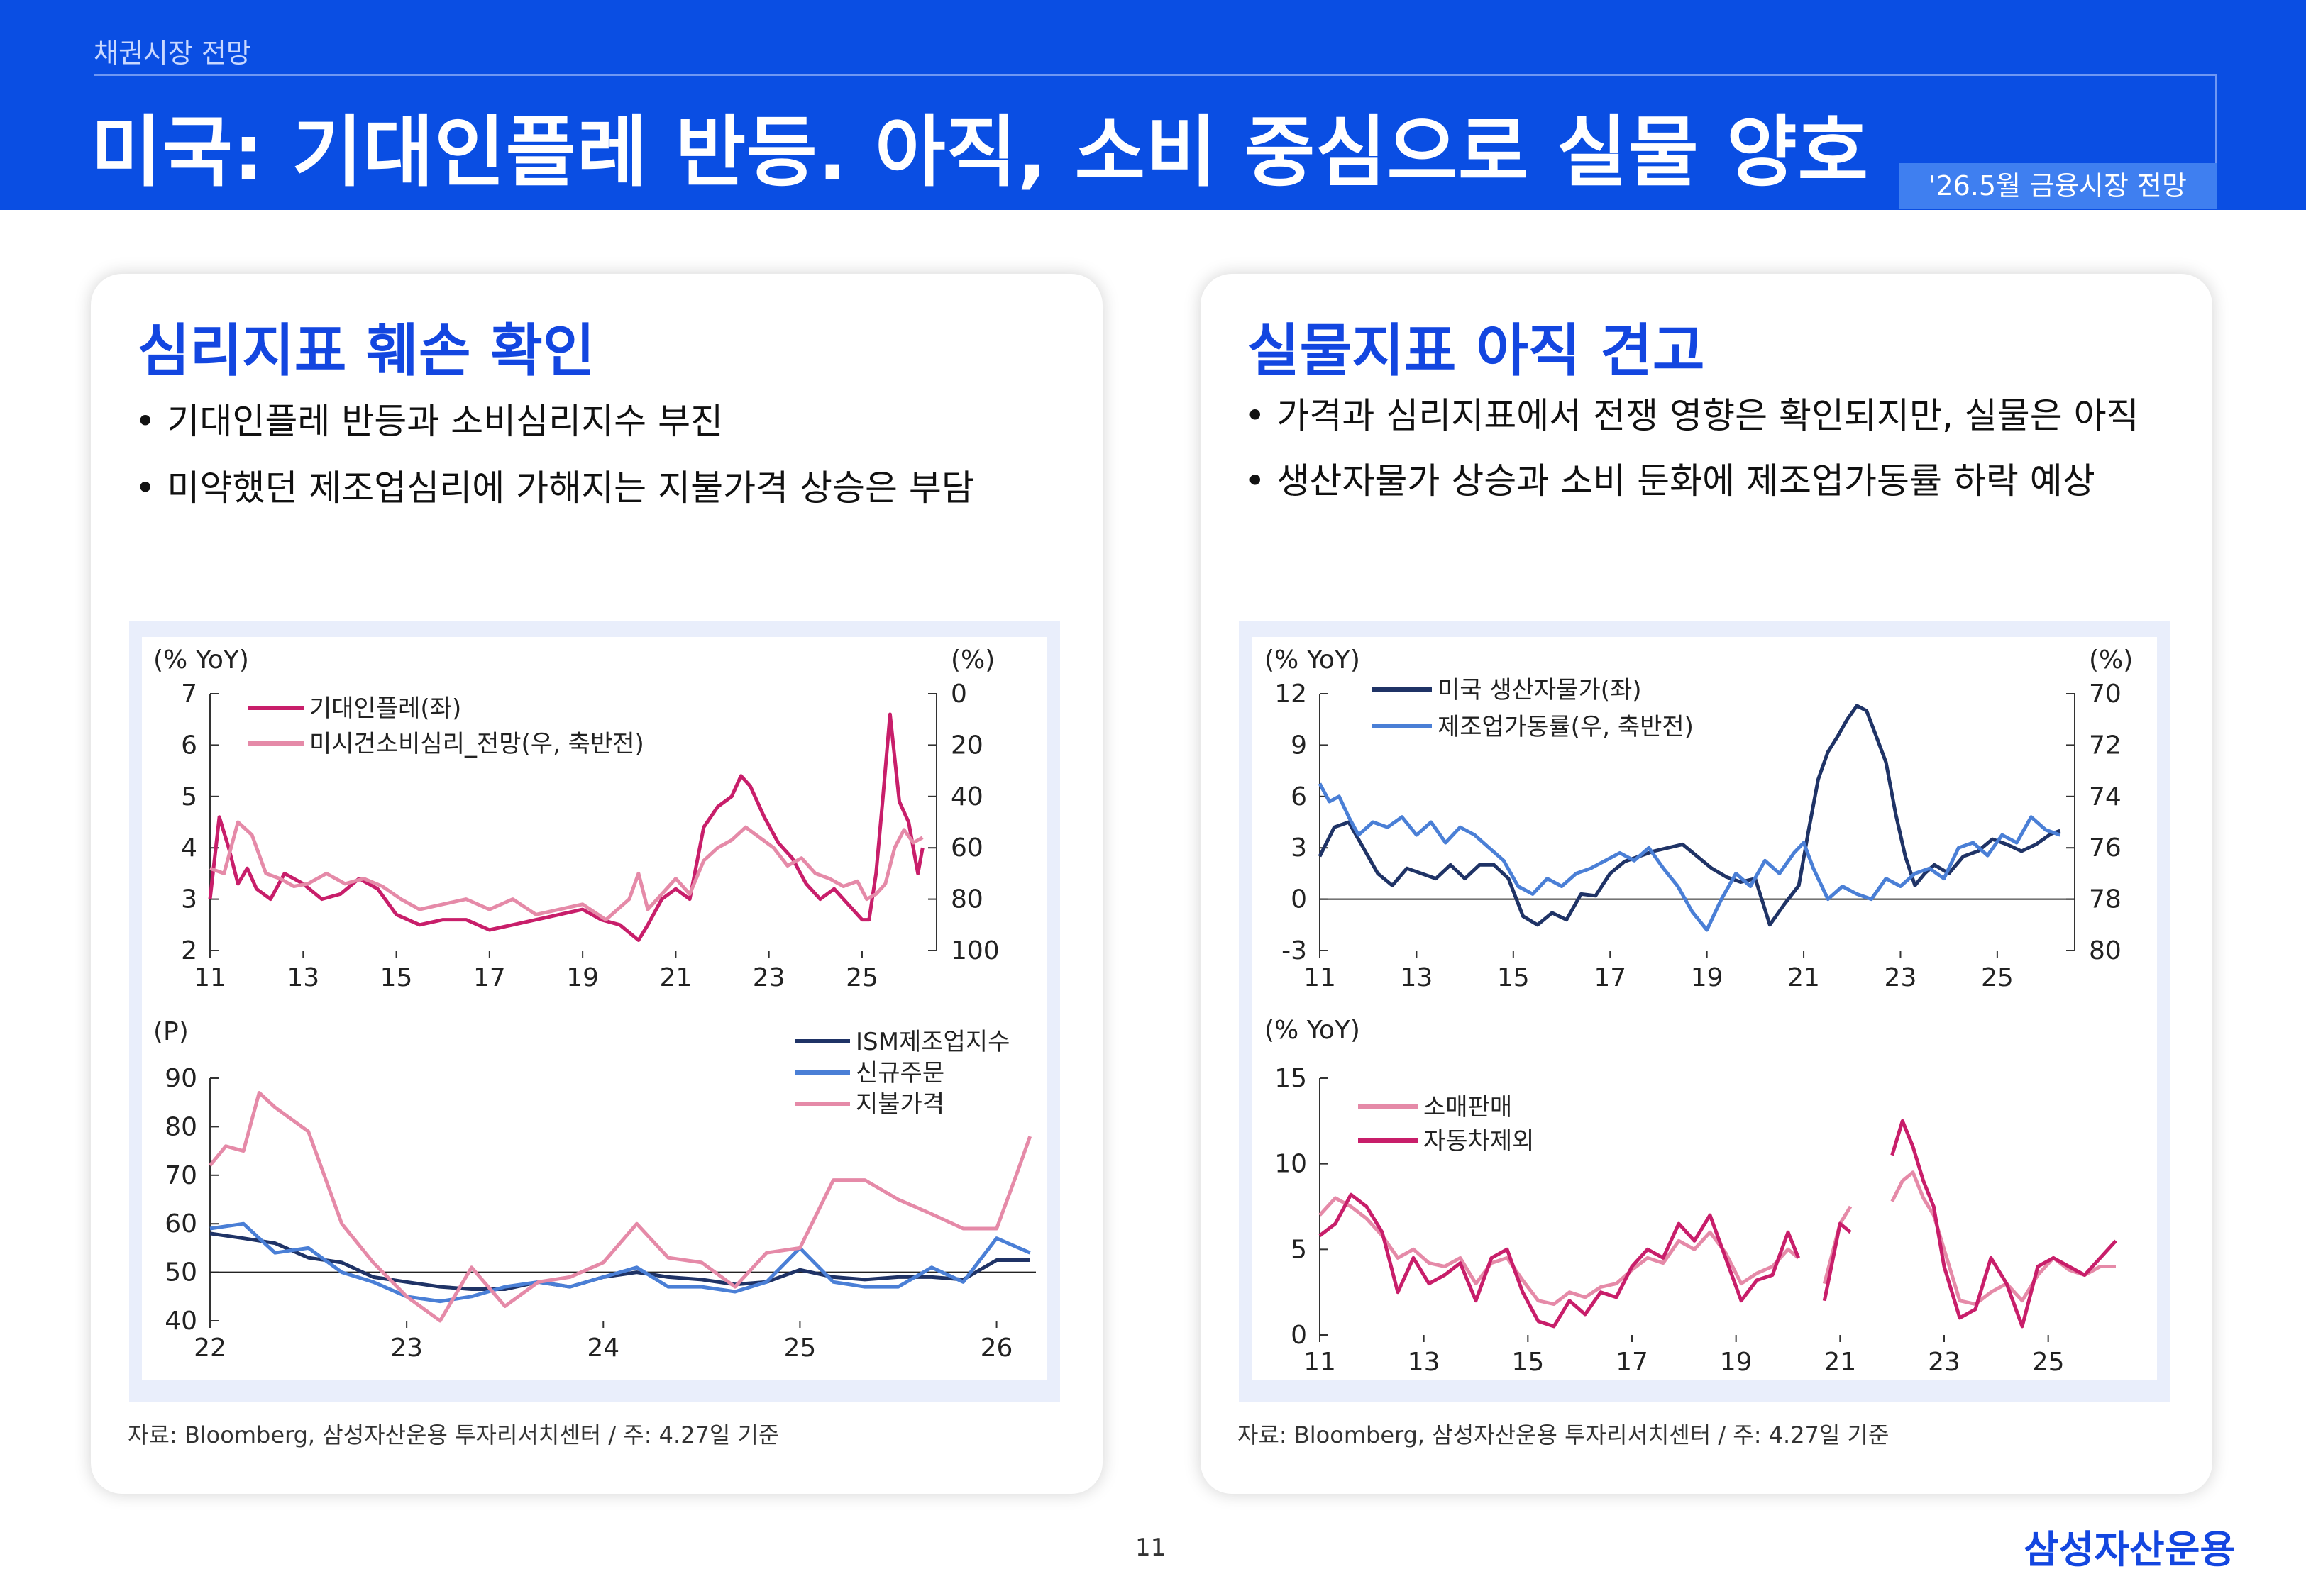 The width and height of the screenshot is (2306, 1596). What do you see at coordinates (1692, 415) in the screenshot?
I see `right-bullet-1: • 가격과 심리지표에서 전쟁 영향은 확인되지만, 실물은 아직` at bounding box center [1692, 415].